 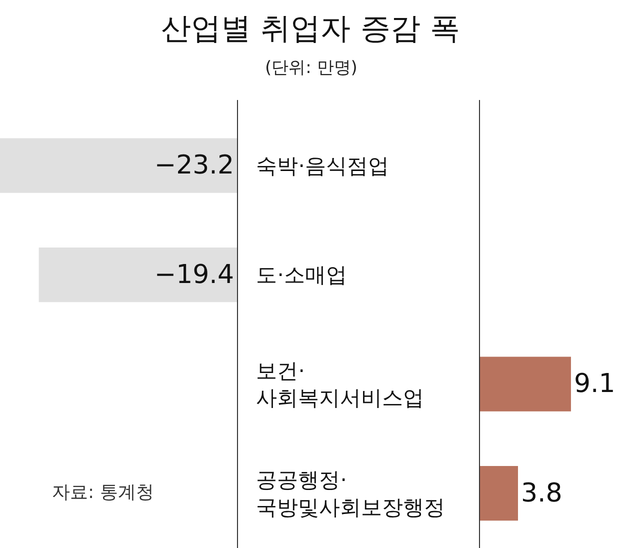 I want to click on data-label: 3.8, so click(x=541, y=493).